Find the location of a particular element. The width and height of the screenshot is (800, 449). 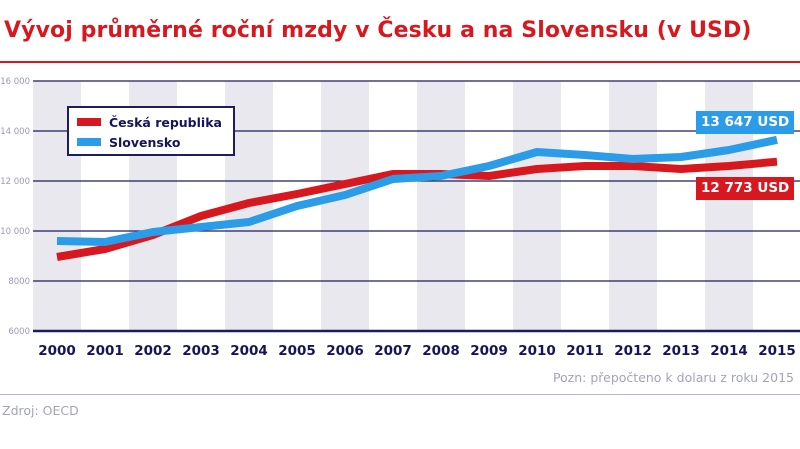

y-tick-label: 14 000 is located at coordinates (15, 132).